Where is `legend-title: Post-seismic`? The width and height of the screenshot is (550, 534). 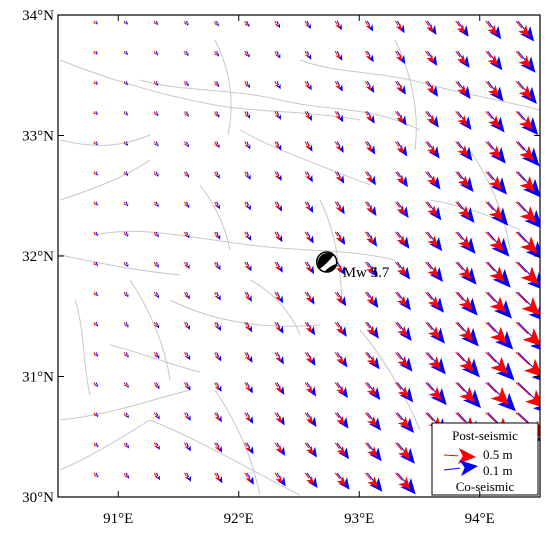
legend-title: Post-seismic is located at coordinates (485, 435).